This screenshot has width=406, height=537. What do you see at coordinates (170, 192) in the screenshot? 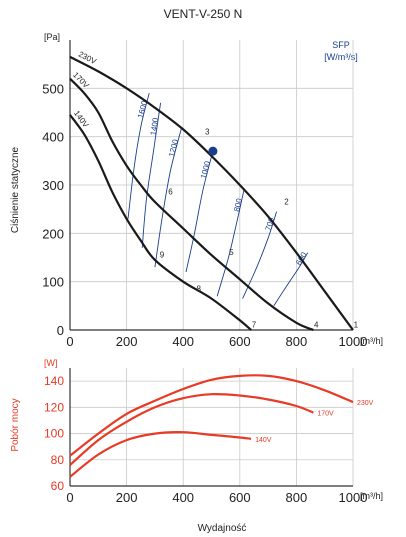
I see `point-label-6: 6` at bounding box center [170, 192].